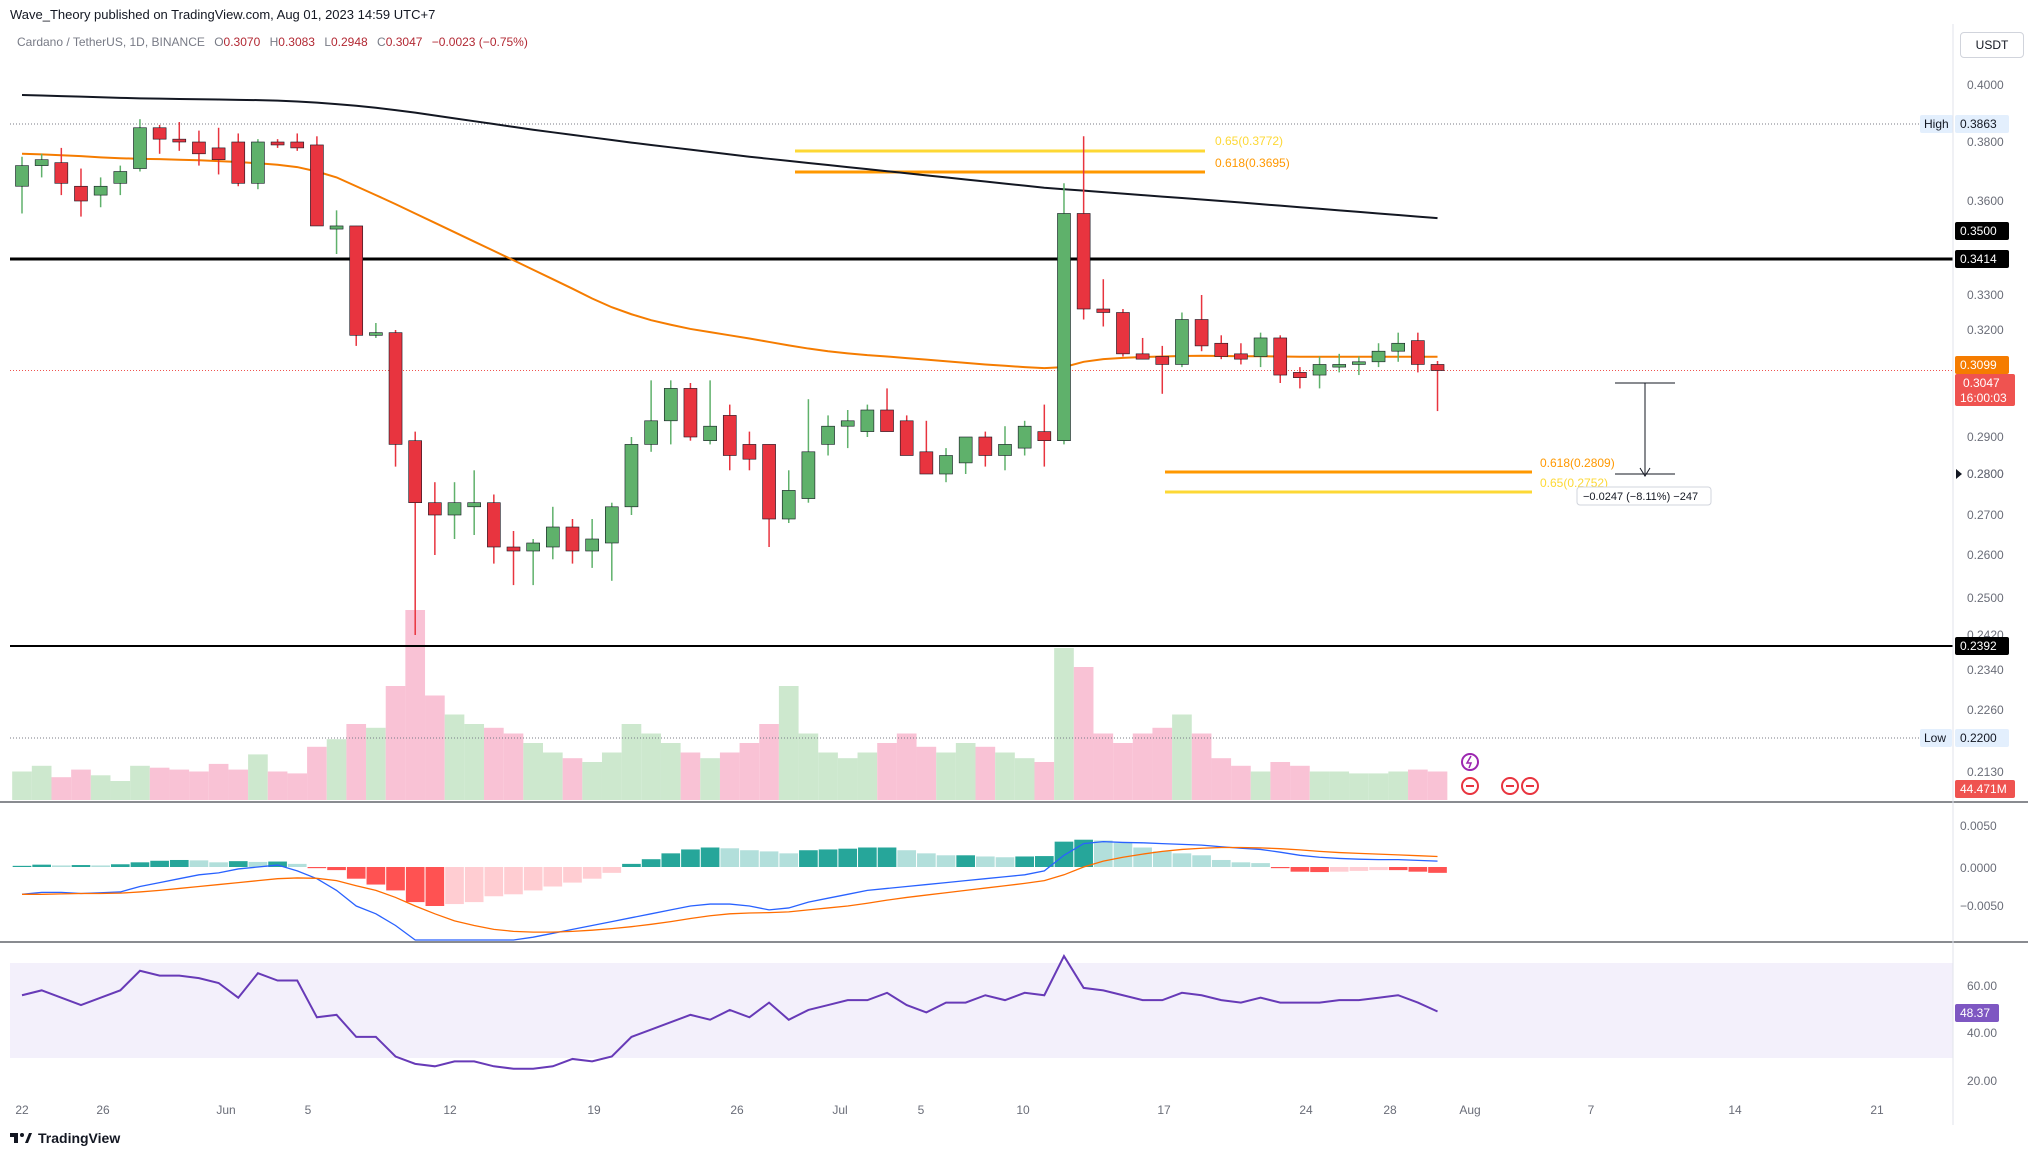  What do you see at coordinates (1577, 463) in the screenshot?
I see `fib-lower-0618-label: 0.618(0.2809)` at bounding box center [1577, 463].